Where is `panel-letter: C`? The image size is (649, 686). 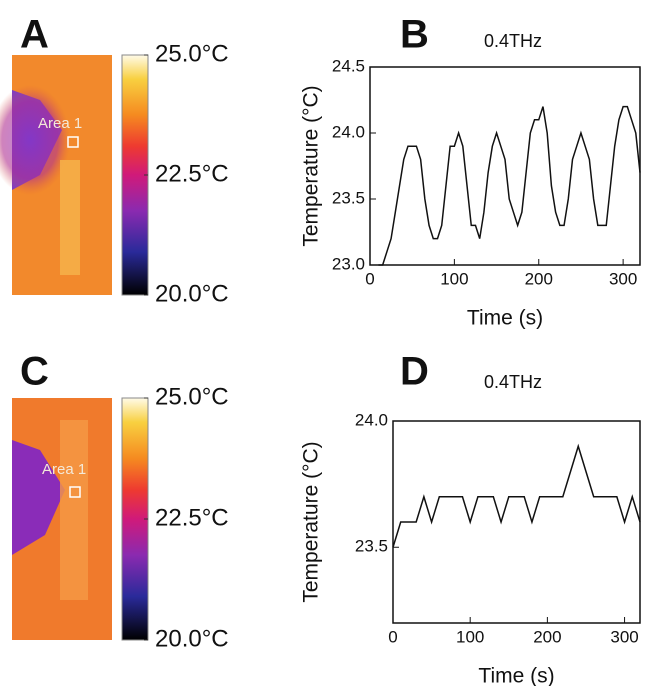 panel-letter: C is located at coordinates (34, 372).